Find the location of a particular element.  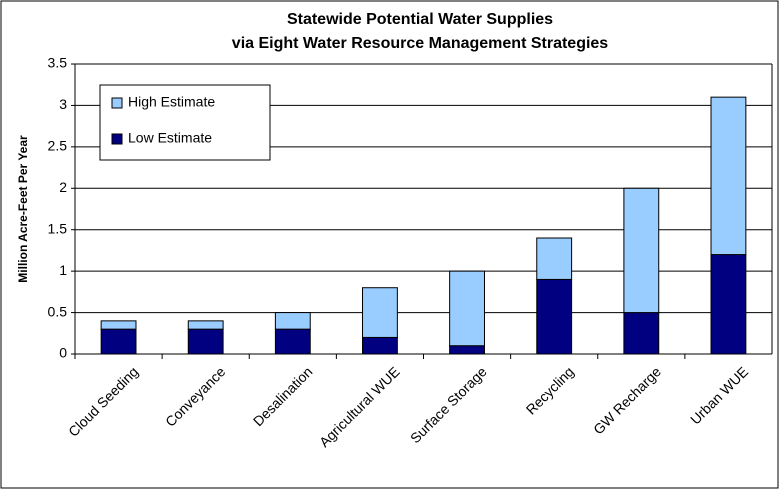

y-axis-label: Million Acre-Feet Per Year is located at coordinates (23, 209).